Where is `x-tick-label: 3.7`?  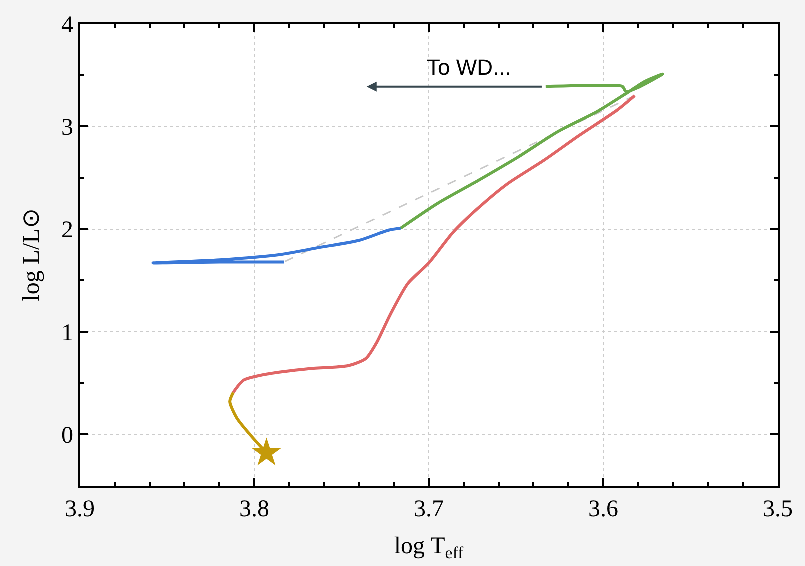 x-tick-label: 3.7 is located at coordinates (429, 509).